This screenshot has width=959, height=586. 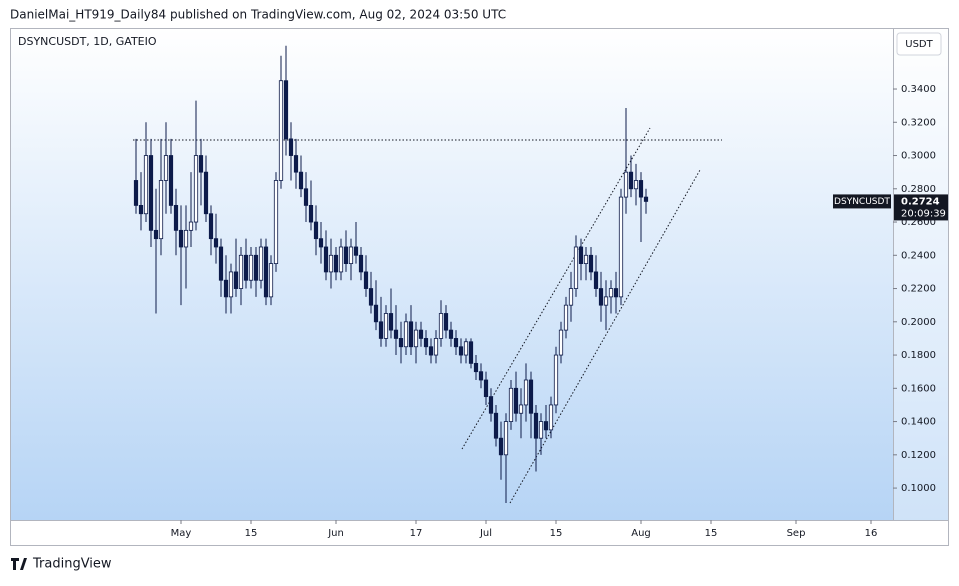 I want to click on x-tick-label: 15, so click(x=251, y=533).